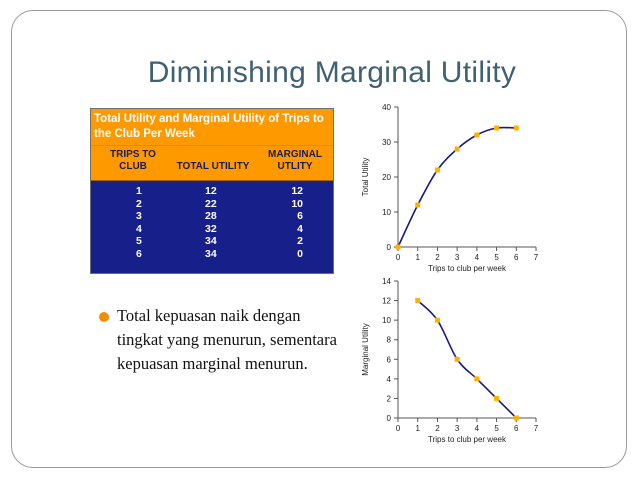 This screenshot has width=638, height=479. What do you see at coordinates (536, 428) in the screenshot?
I see `marginal-utility-x-tick-label: 7` at bounding box center [536, 428].